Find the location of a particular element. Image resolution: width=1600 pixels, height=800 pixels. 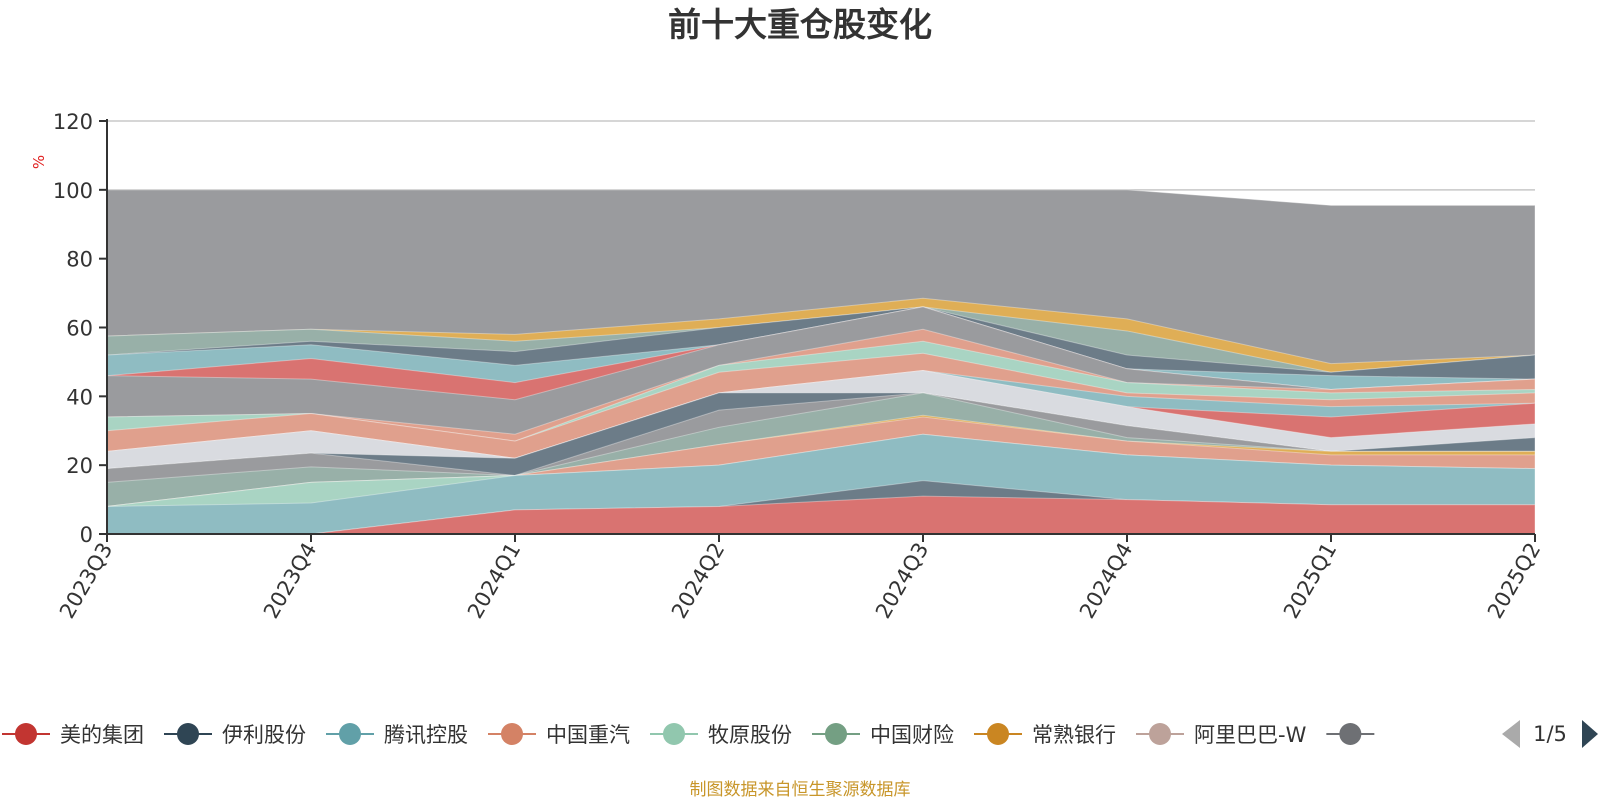

legend-item-7: 阿里巴巴-W is located at coordinates (1221, 735).